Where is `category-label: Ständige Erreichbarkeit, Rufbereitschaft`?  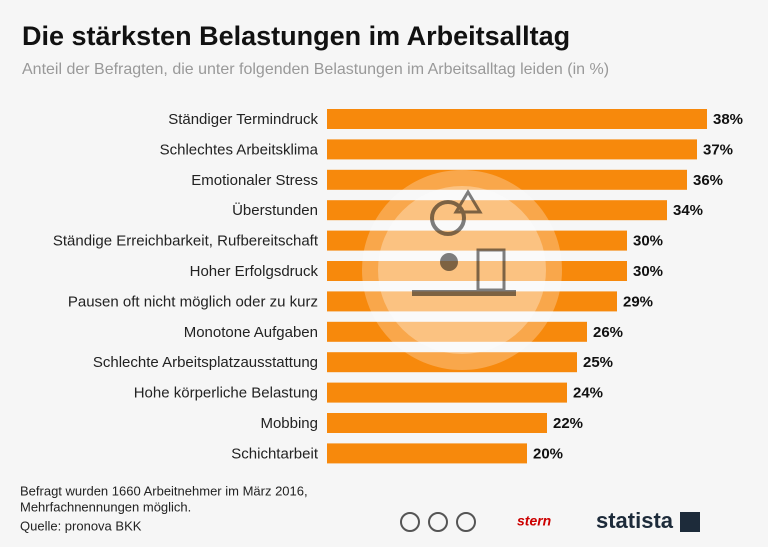 category-label: Ständige Erreichbarkeit, Rufbereitschaft is located at coordinates (186, 241).